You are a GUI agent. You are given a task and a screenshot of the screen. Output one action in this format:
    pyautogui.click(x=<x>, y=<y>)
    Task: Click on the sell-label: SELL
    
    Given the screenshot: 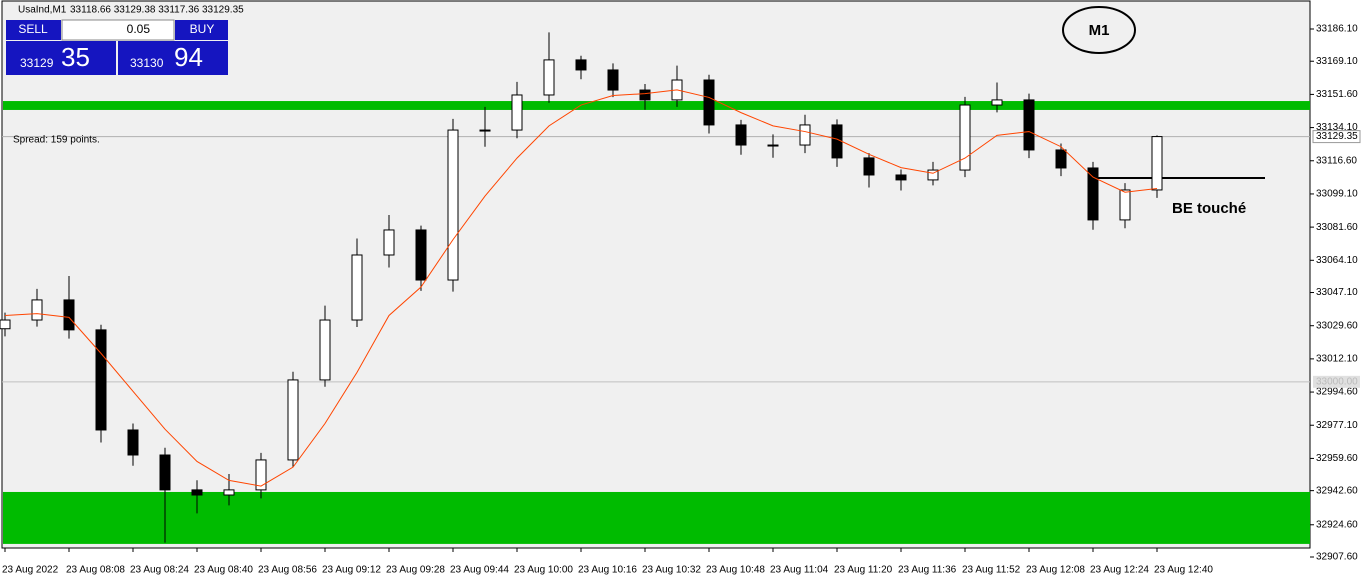 What is the action you would take?
    pyautogui.click(x=33, y=29)
    